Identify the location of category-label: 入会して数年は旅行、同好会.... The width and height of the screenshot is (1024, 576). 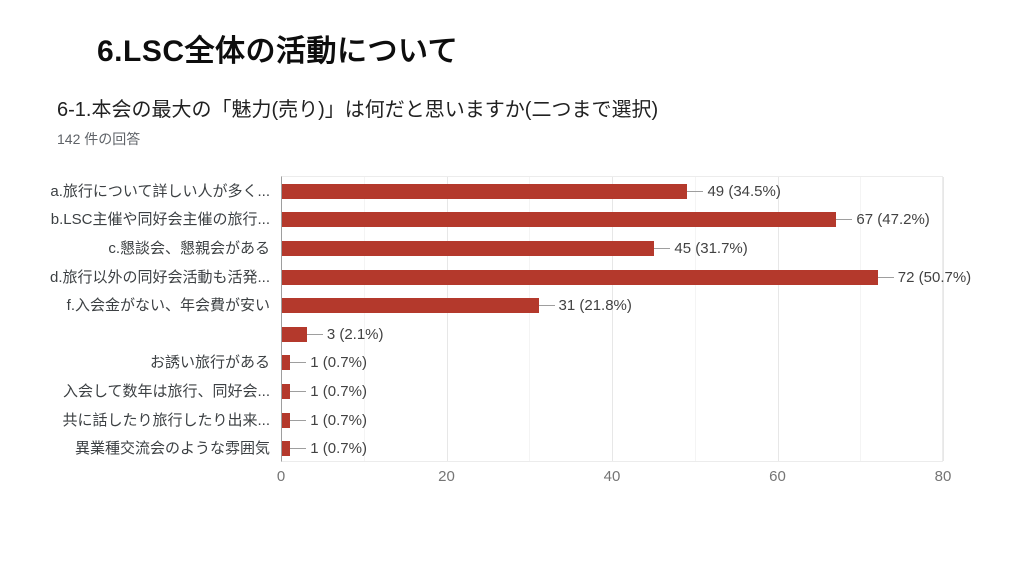
(166, 391).